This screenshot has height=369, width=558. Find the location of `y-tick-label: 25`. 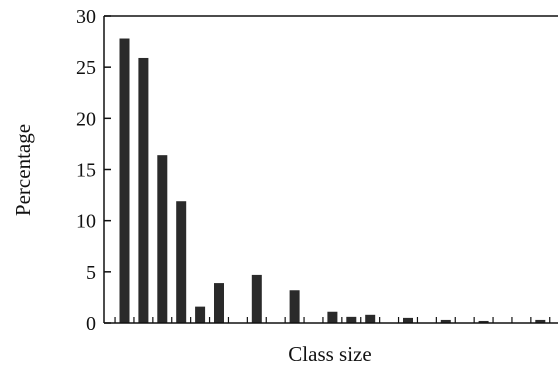

y-tick-label: 25 is located at coordinates (86, 68).